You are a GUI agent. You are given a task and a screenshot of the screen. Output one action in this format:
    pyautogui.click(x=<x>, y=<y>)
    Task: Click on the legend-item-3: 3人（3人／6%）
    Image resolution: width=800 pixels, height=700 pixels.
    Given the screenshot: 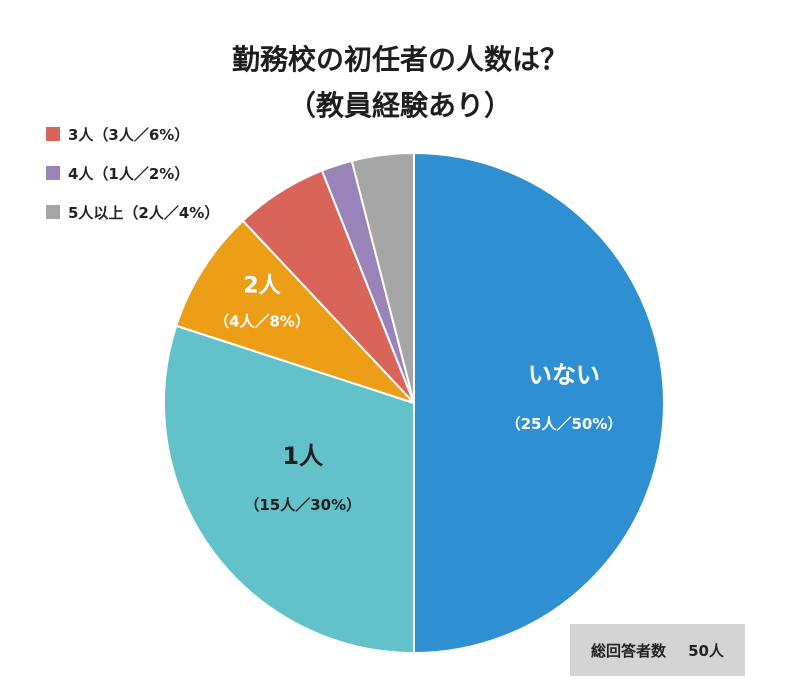 What is the action you would take?
    pyautogui.click(x=132, y=134)
    